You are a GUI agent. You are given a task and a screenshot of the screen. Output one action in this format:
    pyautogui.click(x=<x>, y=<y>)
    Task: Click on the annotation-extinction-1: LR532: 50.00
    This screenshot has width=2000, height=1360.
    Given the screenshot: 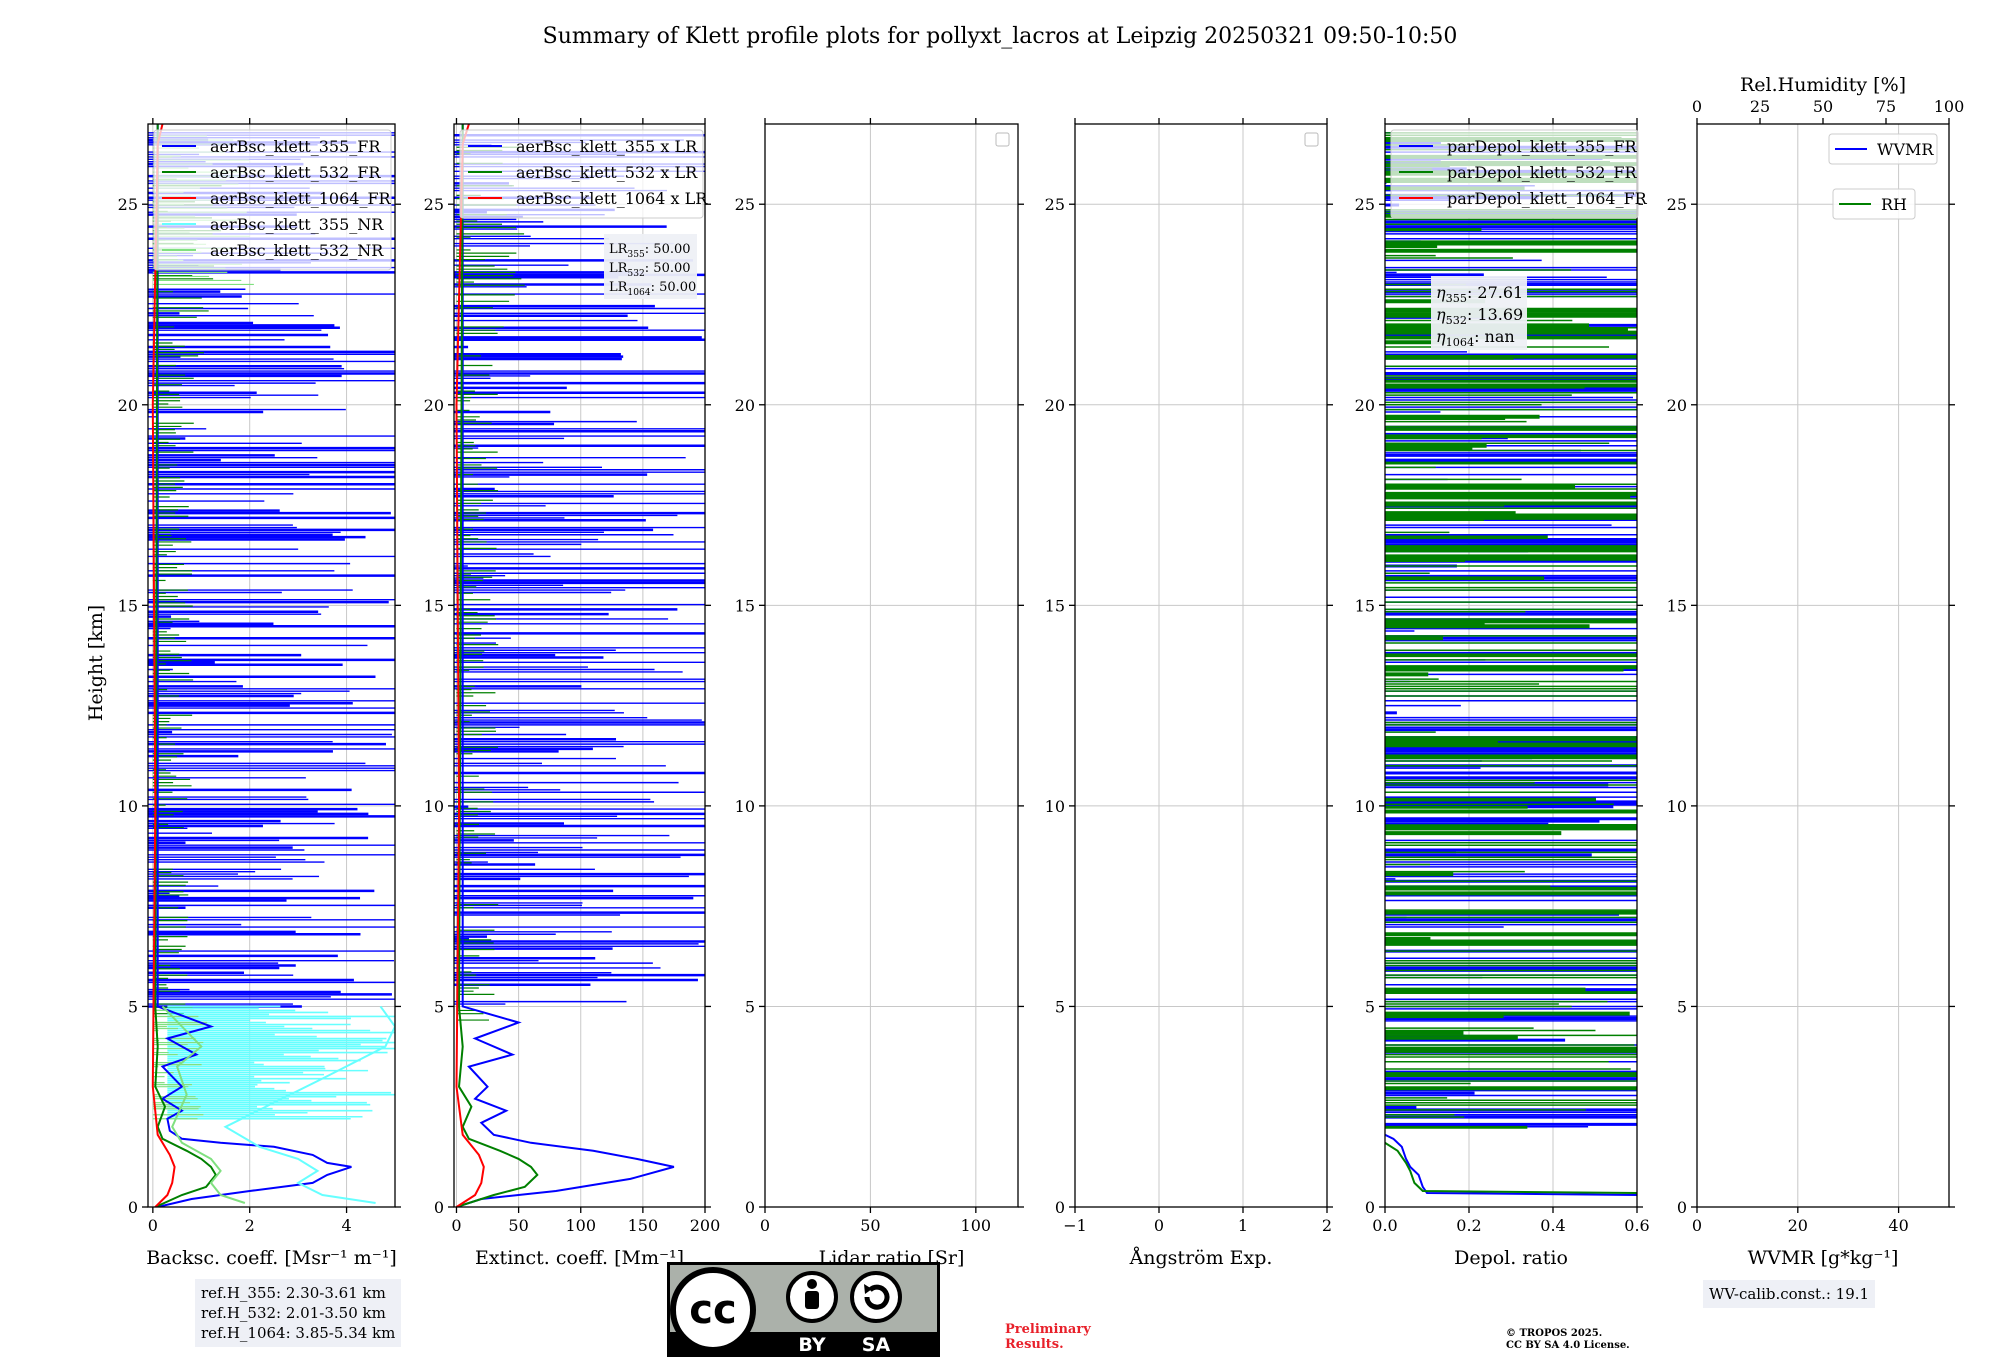 What is the action you would take?
    pyautogui.click(x=650, y=270)
    